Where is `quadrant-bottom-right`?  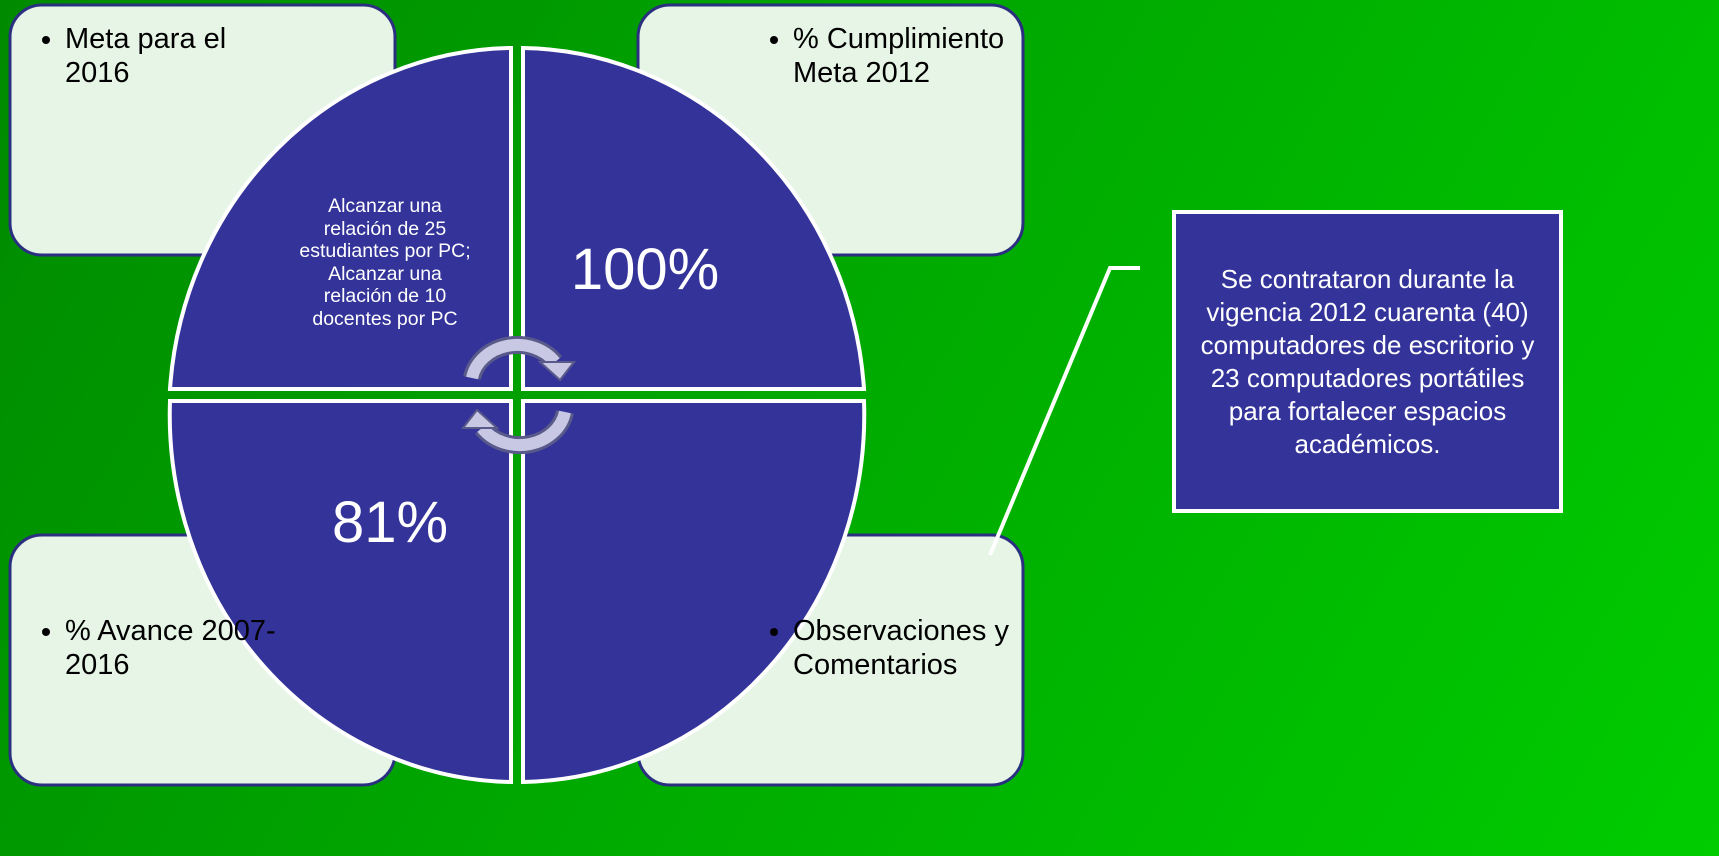 quadrant-bottom-right is located at coordinates (694, 592).